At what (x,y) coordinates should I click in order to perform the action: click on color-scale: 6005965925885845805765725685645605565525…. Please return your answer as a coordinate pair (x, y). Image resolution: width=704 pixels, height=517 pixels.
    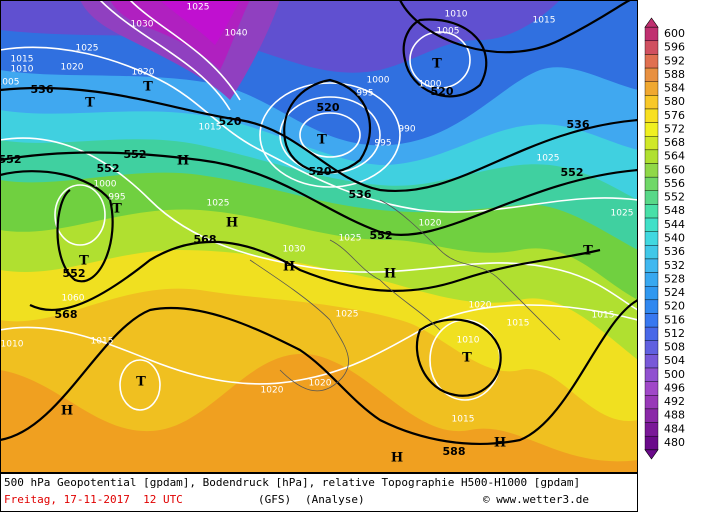
    Looking at the image, I should click on (664, 238).